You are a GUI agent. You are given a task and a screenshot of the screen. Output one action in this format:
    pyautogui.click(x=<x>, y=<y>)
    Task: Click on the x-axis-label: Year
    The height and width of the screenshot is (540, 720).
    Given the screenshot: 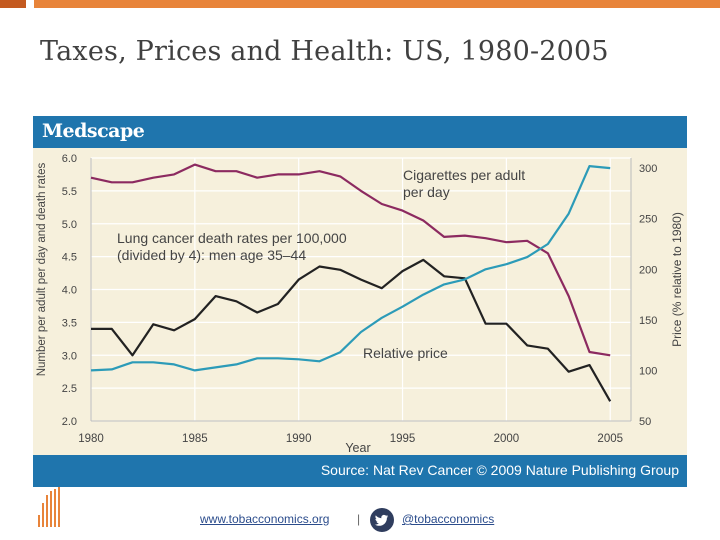 What is the action you would take?
    pyautogui.click(x=357, y=448)
    